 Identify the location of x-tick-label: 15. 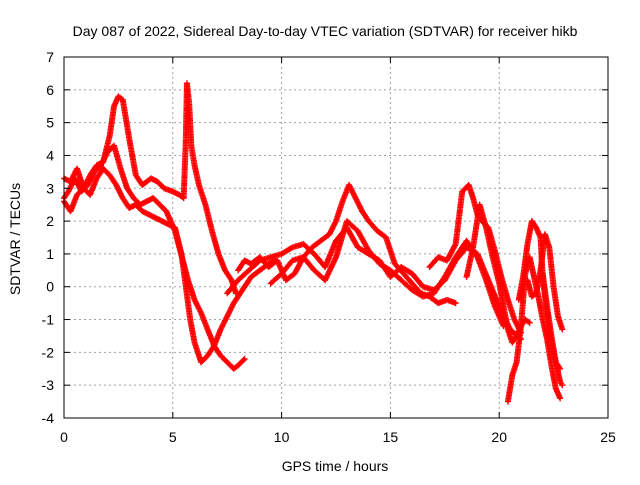
(391, 437).